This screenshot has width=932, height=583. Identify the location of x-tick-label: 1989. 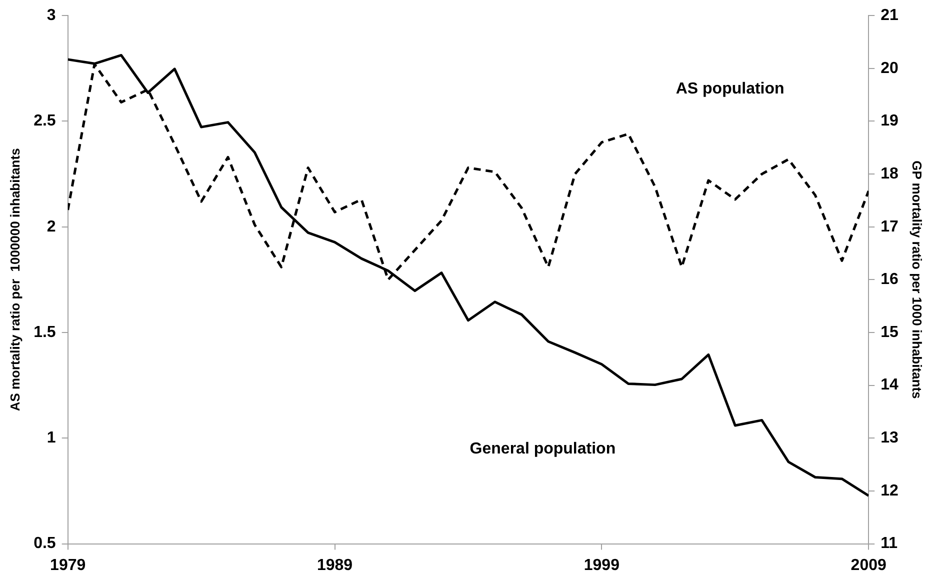
(334, 565).